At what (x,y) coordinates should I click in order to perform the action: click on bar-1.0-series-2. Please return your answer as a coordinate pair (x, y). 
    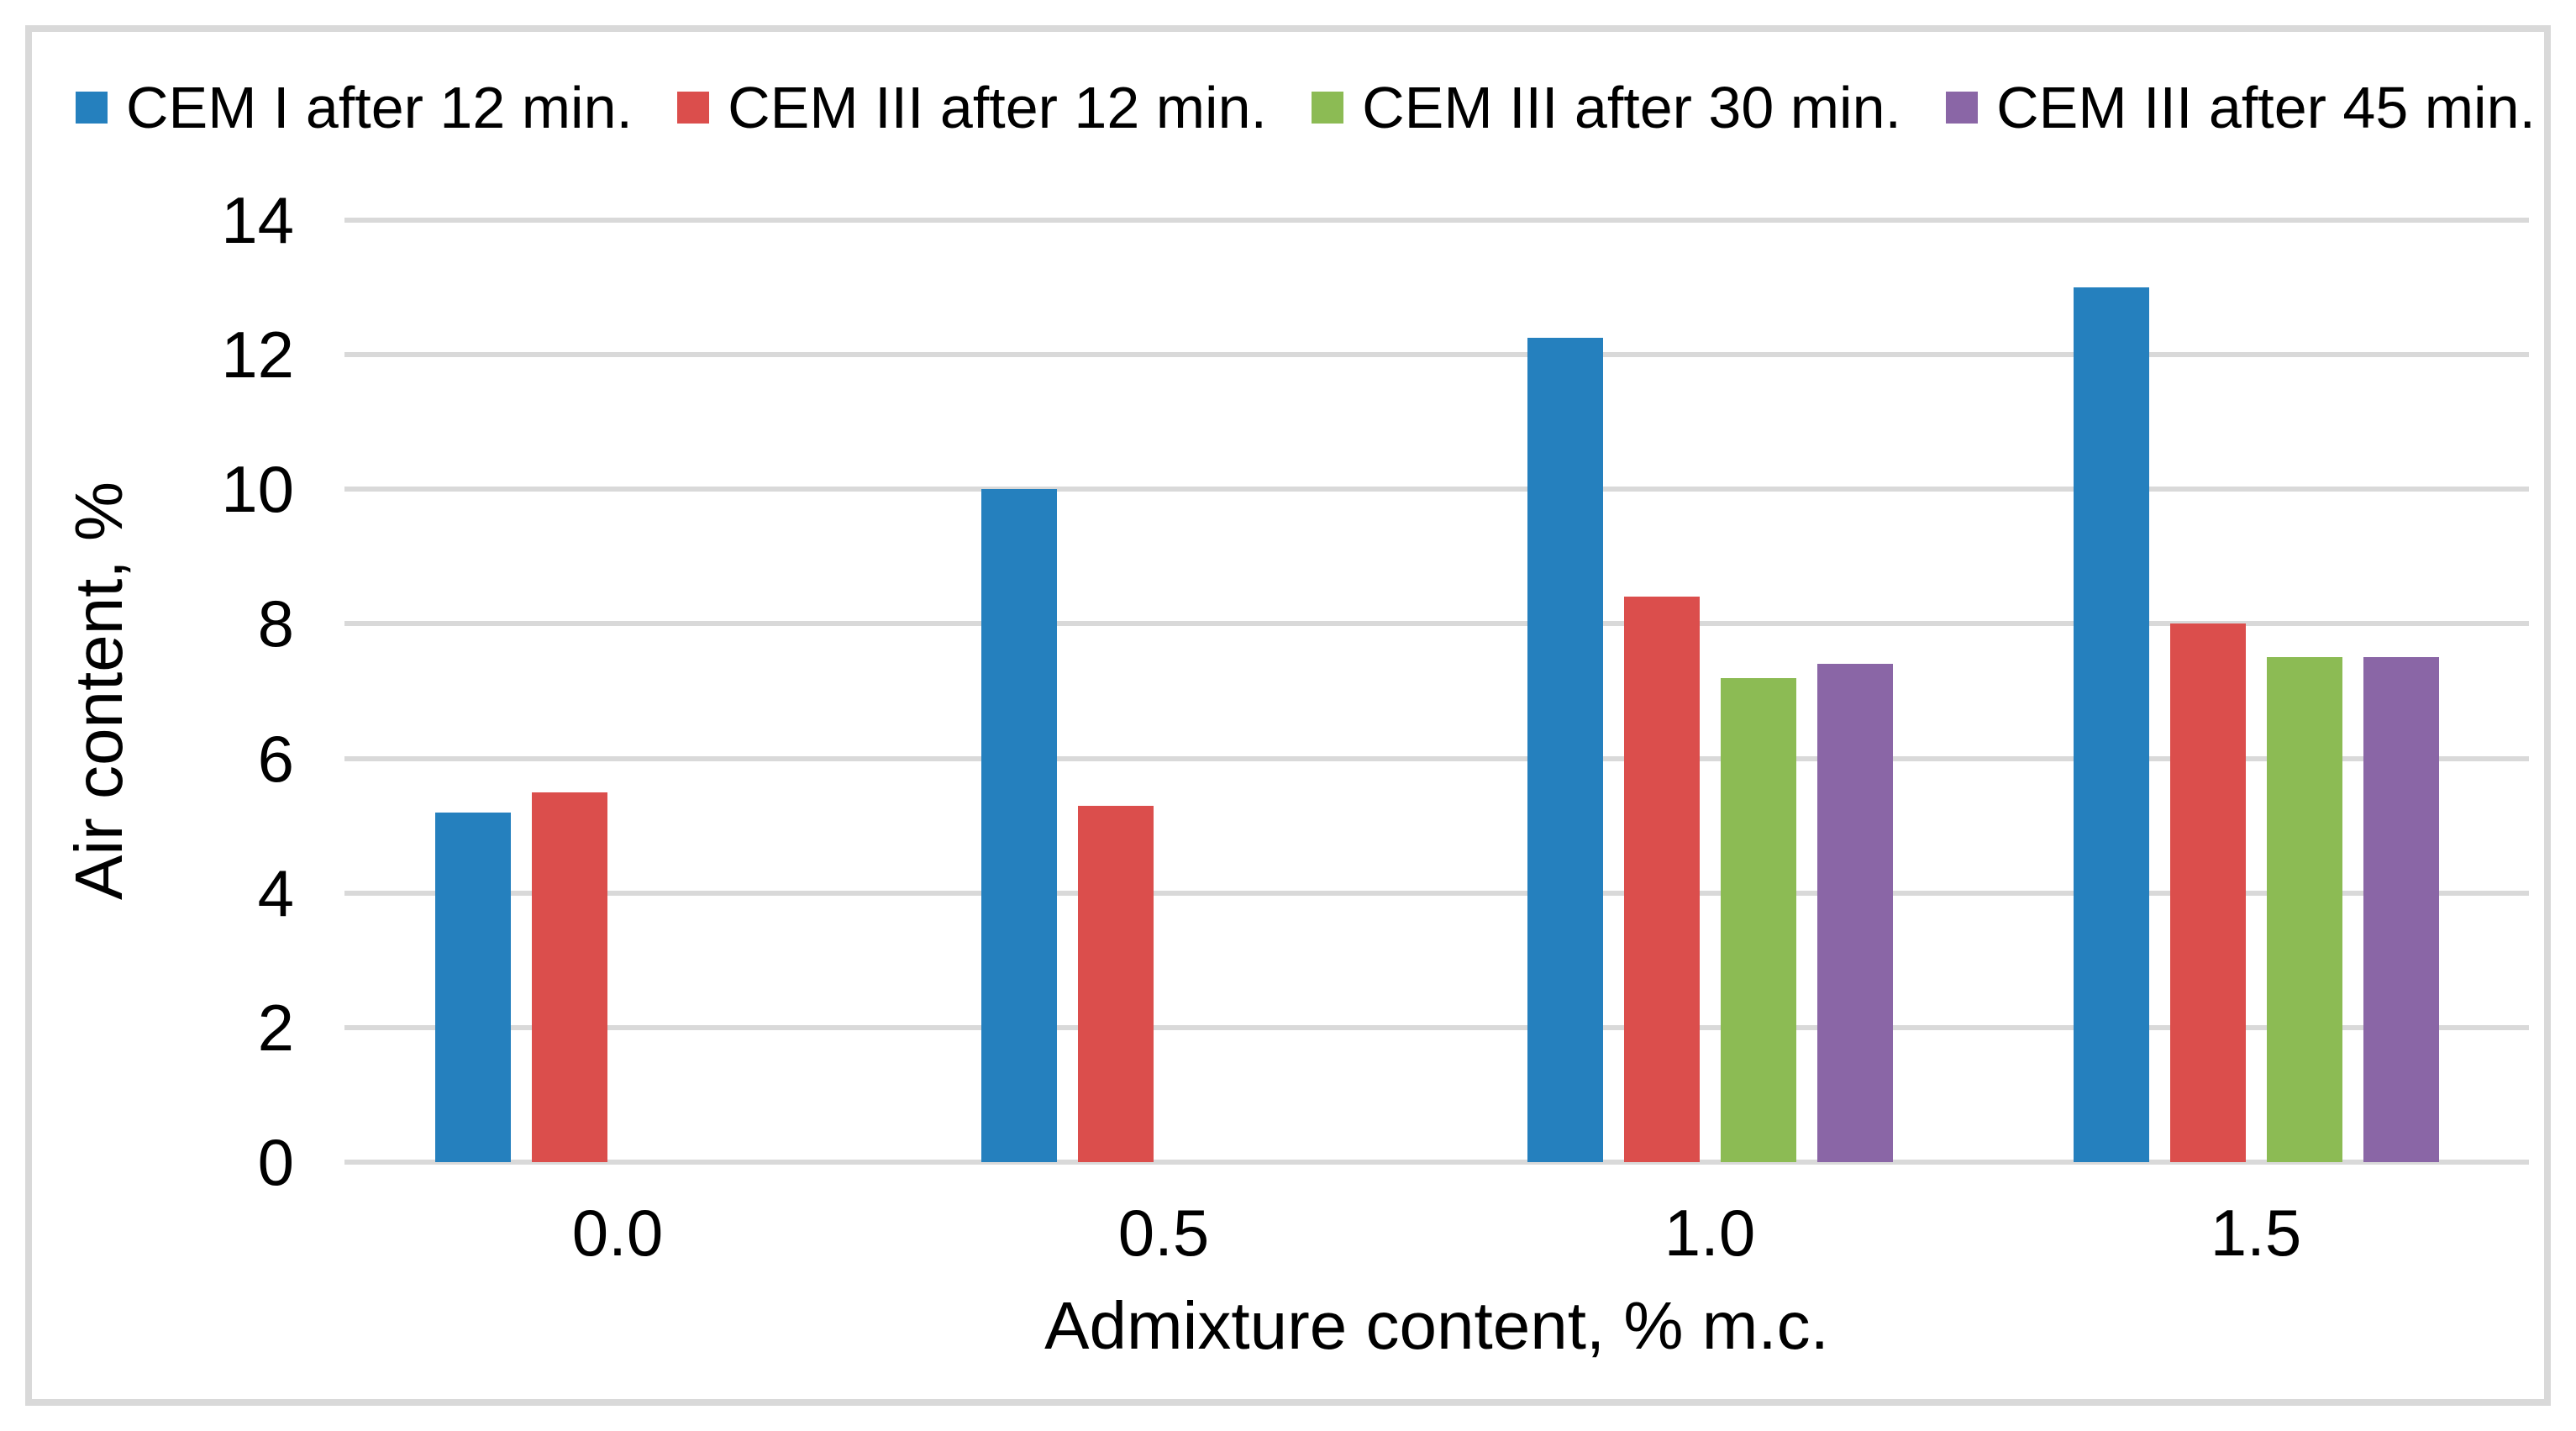
    Looking at the image, I should click on (1758, 919).